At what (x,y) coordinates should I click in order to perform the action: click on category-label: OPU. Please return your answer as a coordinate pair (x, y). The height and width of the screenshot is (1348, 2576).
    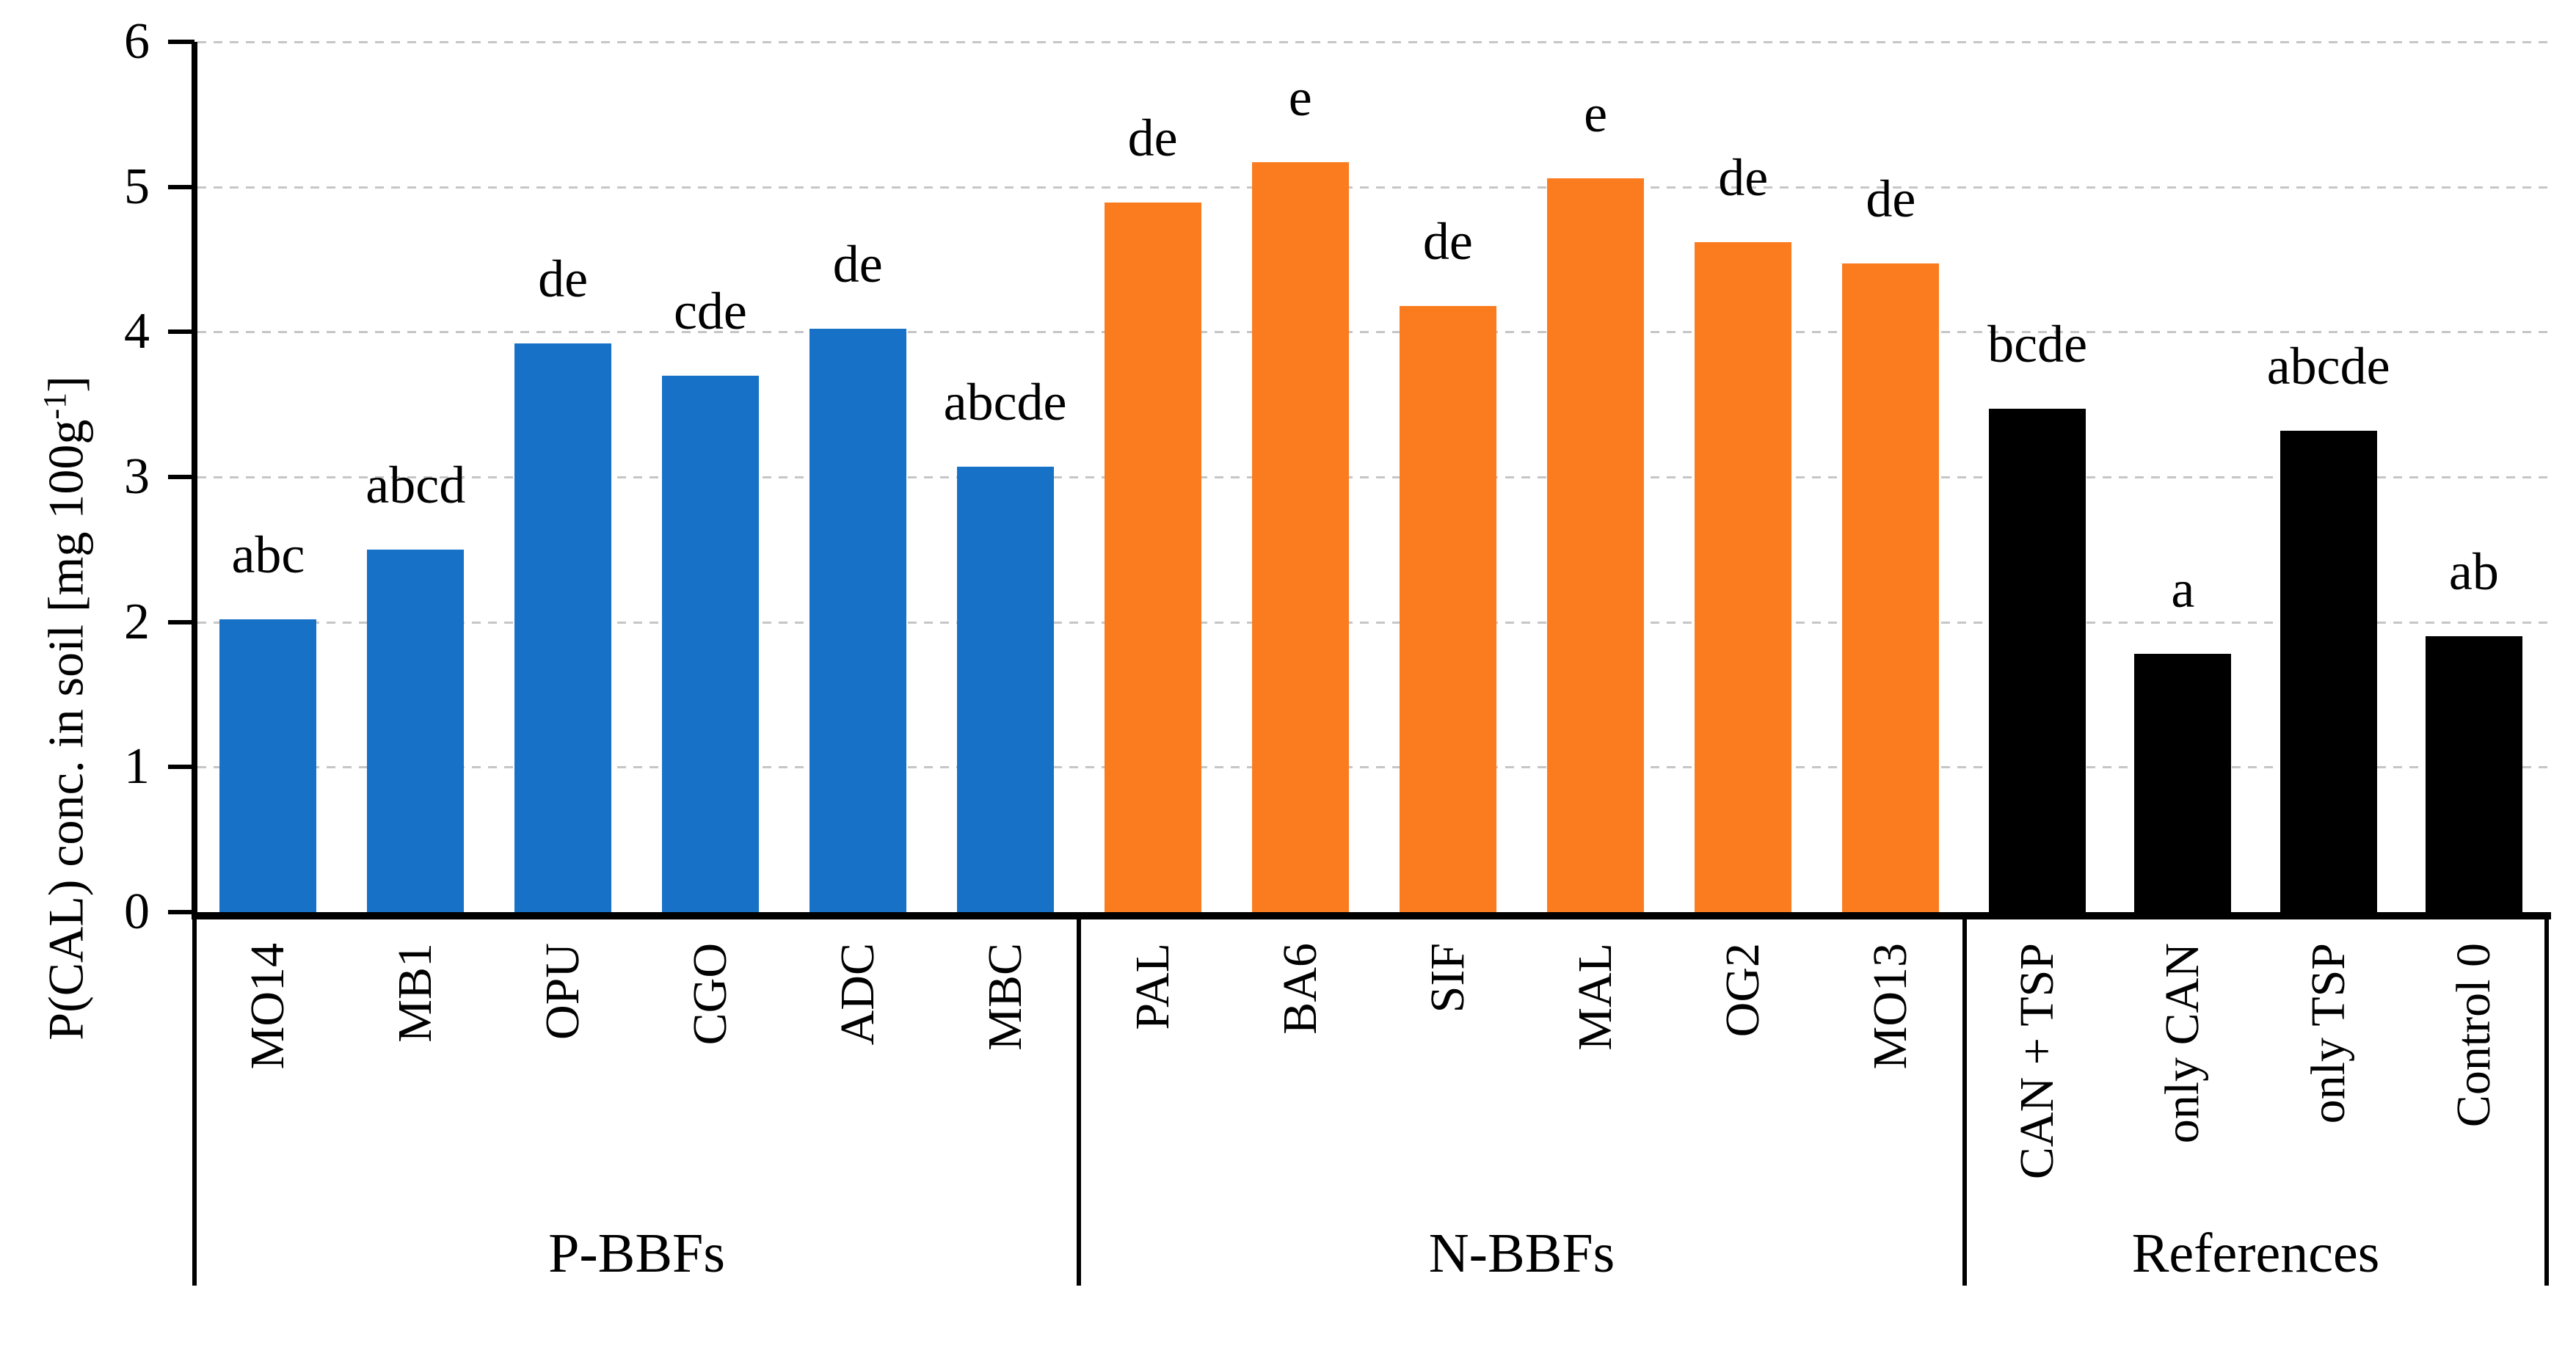
    Looking at the image, I should click on (563, 992).